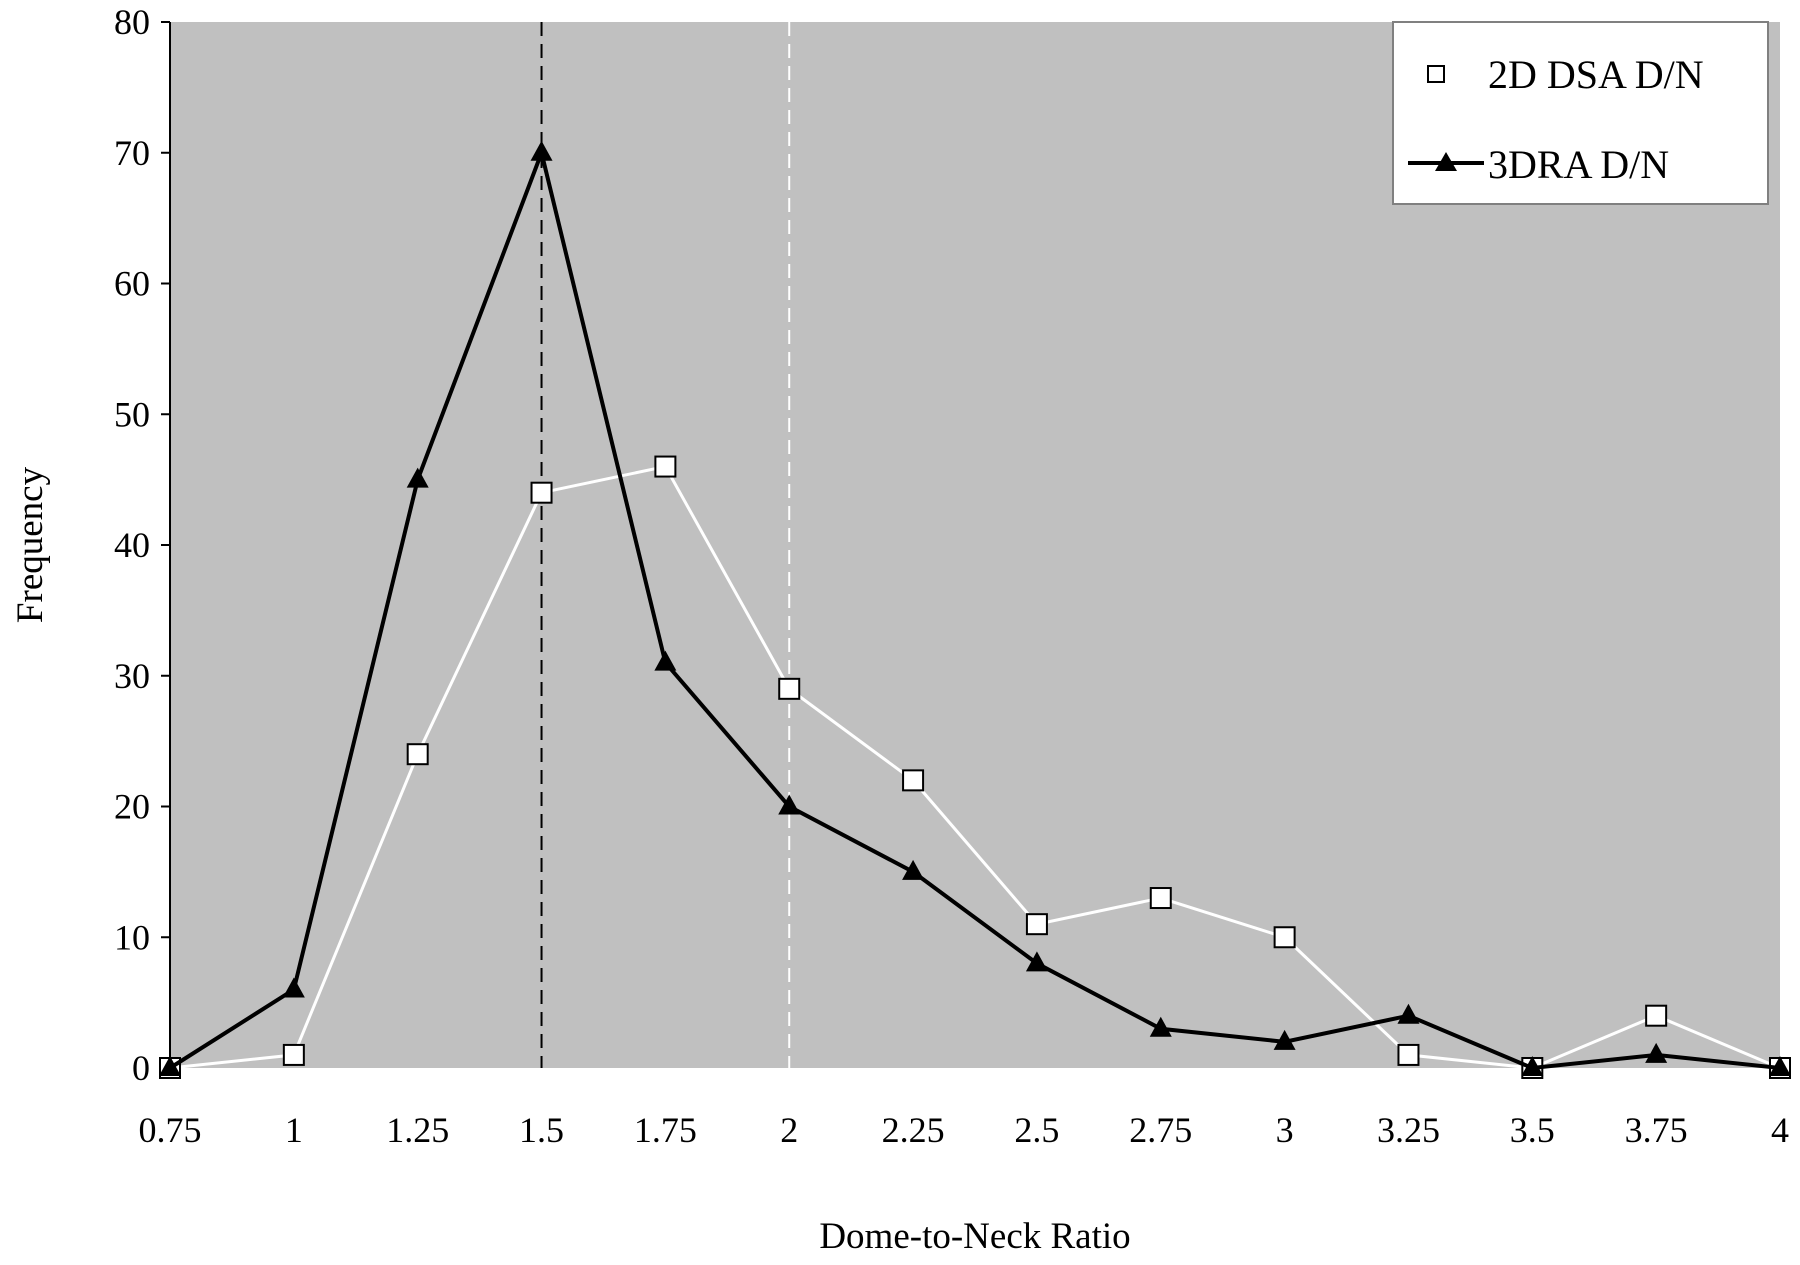  I want to click on legend-label-3dra: 3DRA D/N, so click(1578, 164).